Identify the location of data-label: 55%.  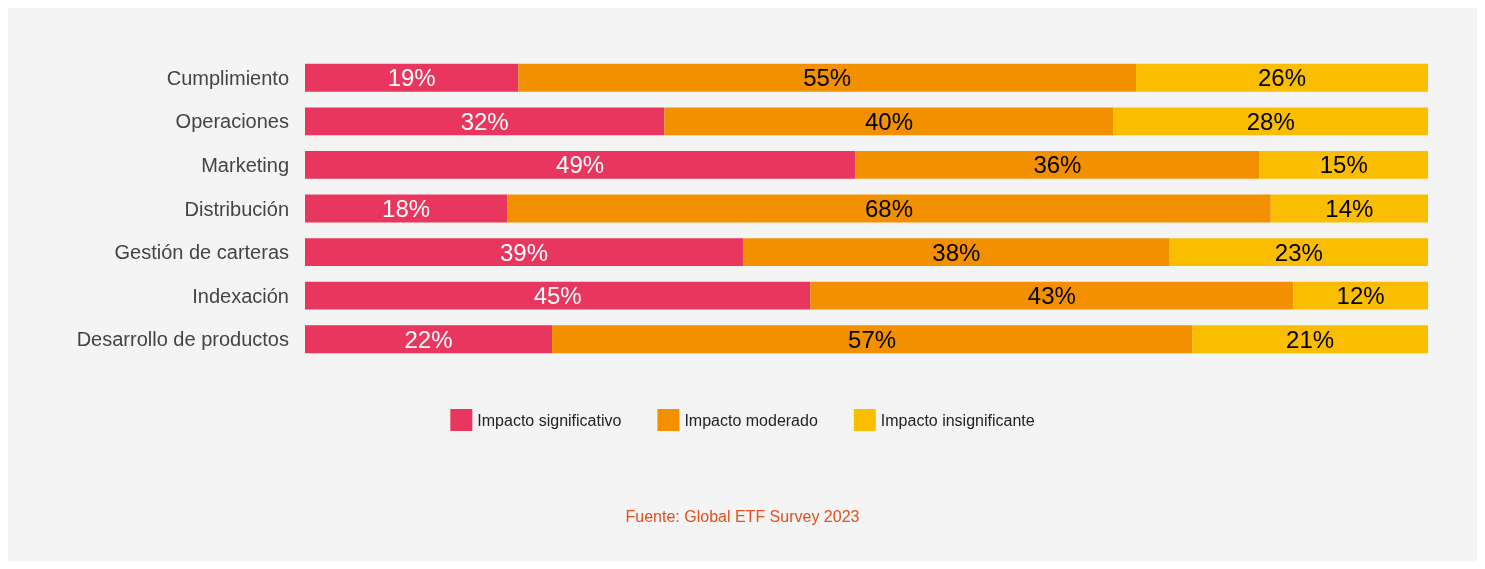
(827, 78).